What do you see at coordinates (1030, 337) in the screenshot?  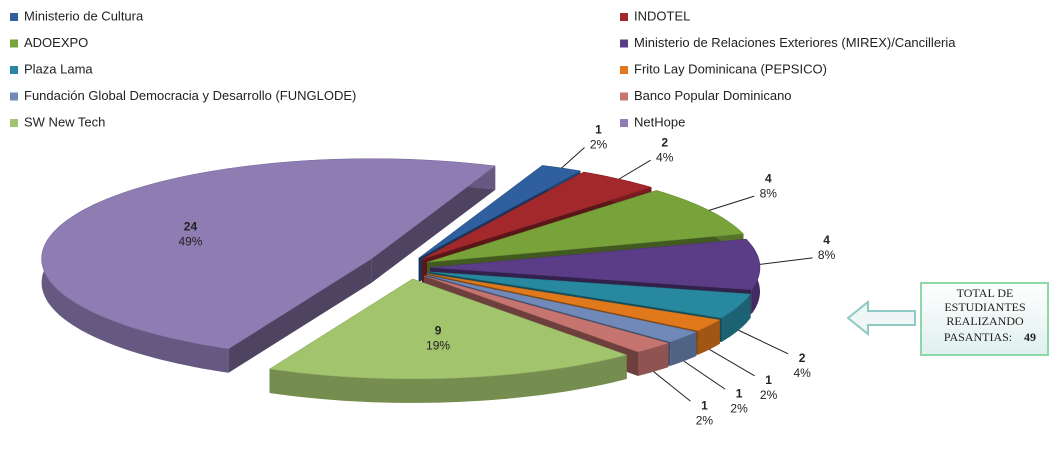 I see `annotation-value: 49` at bounding box center [1030, 337].